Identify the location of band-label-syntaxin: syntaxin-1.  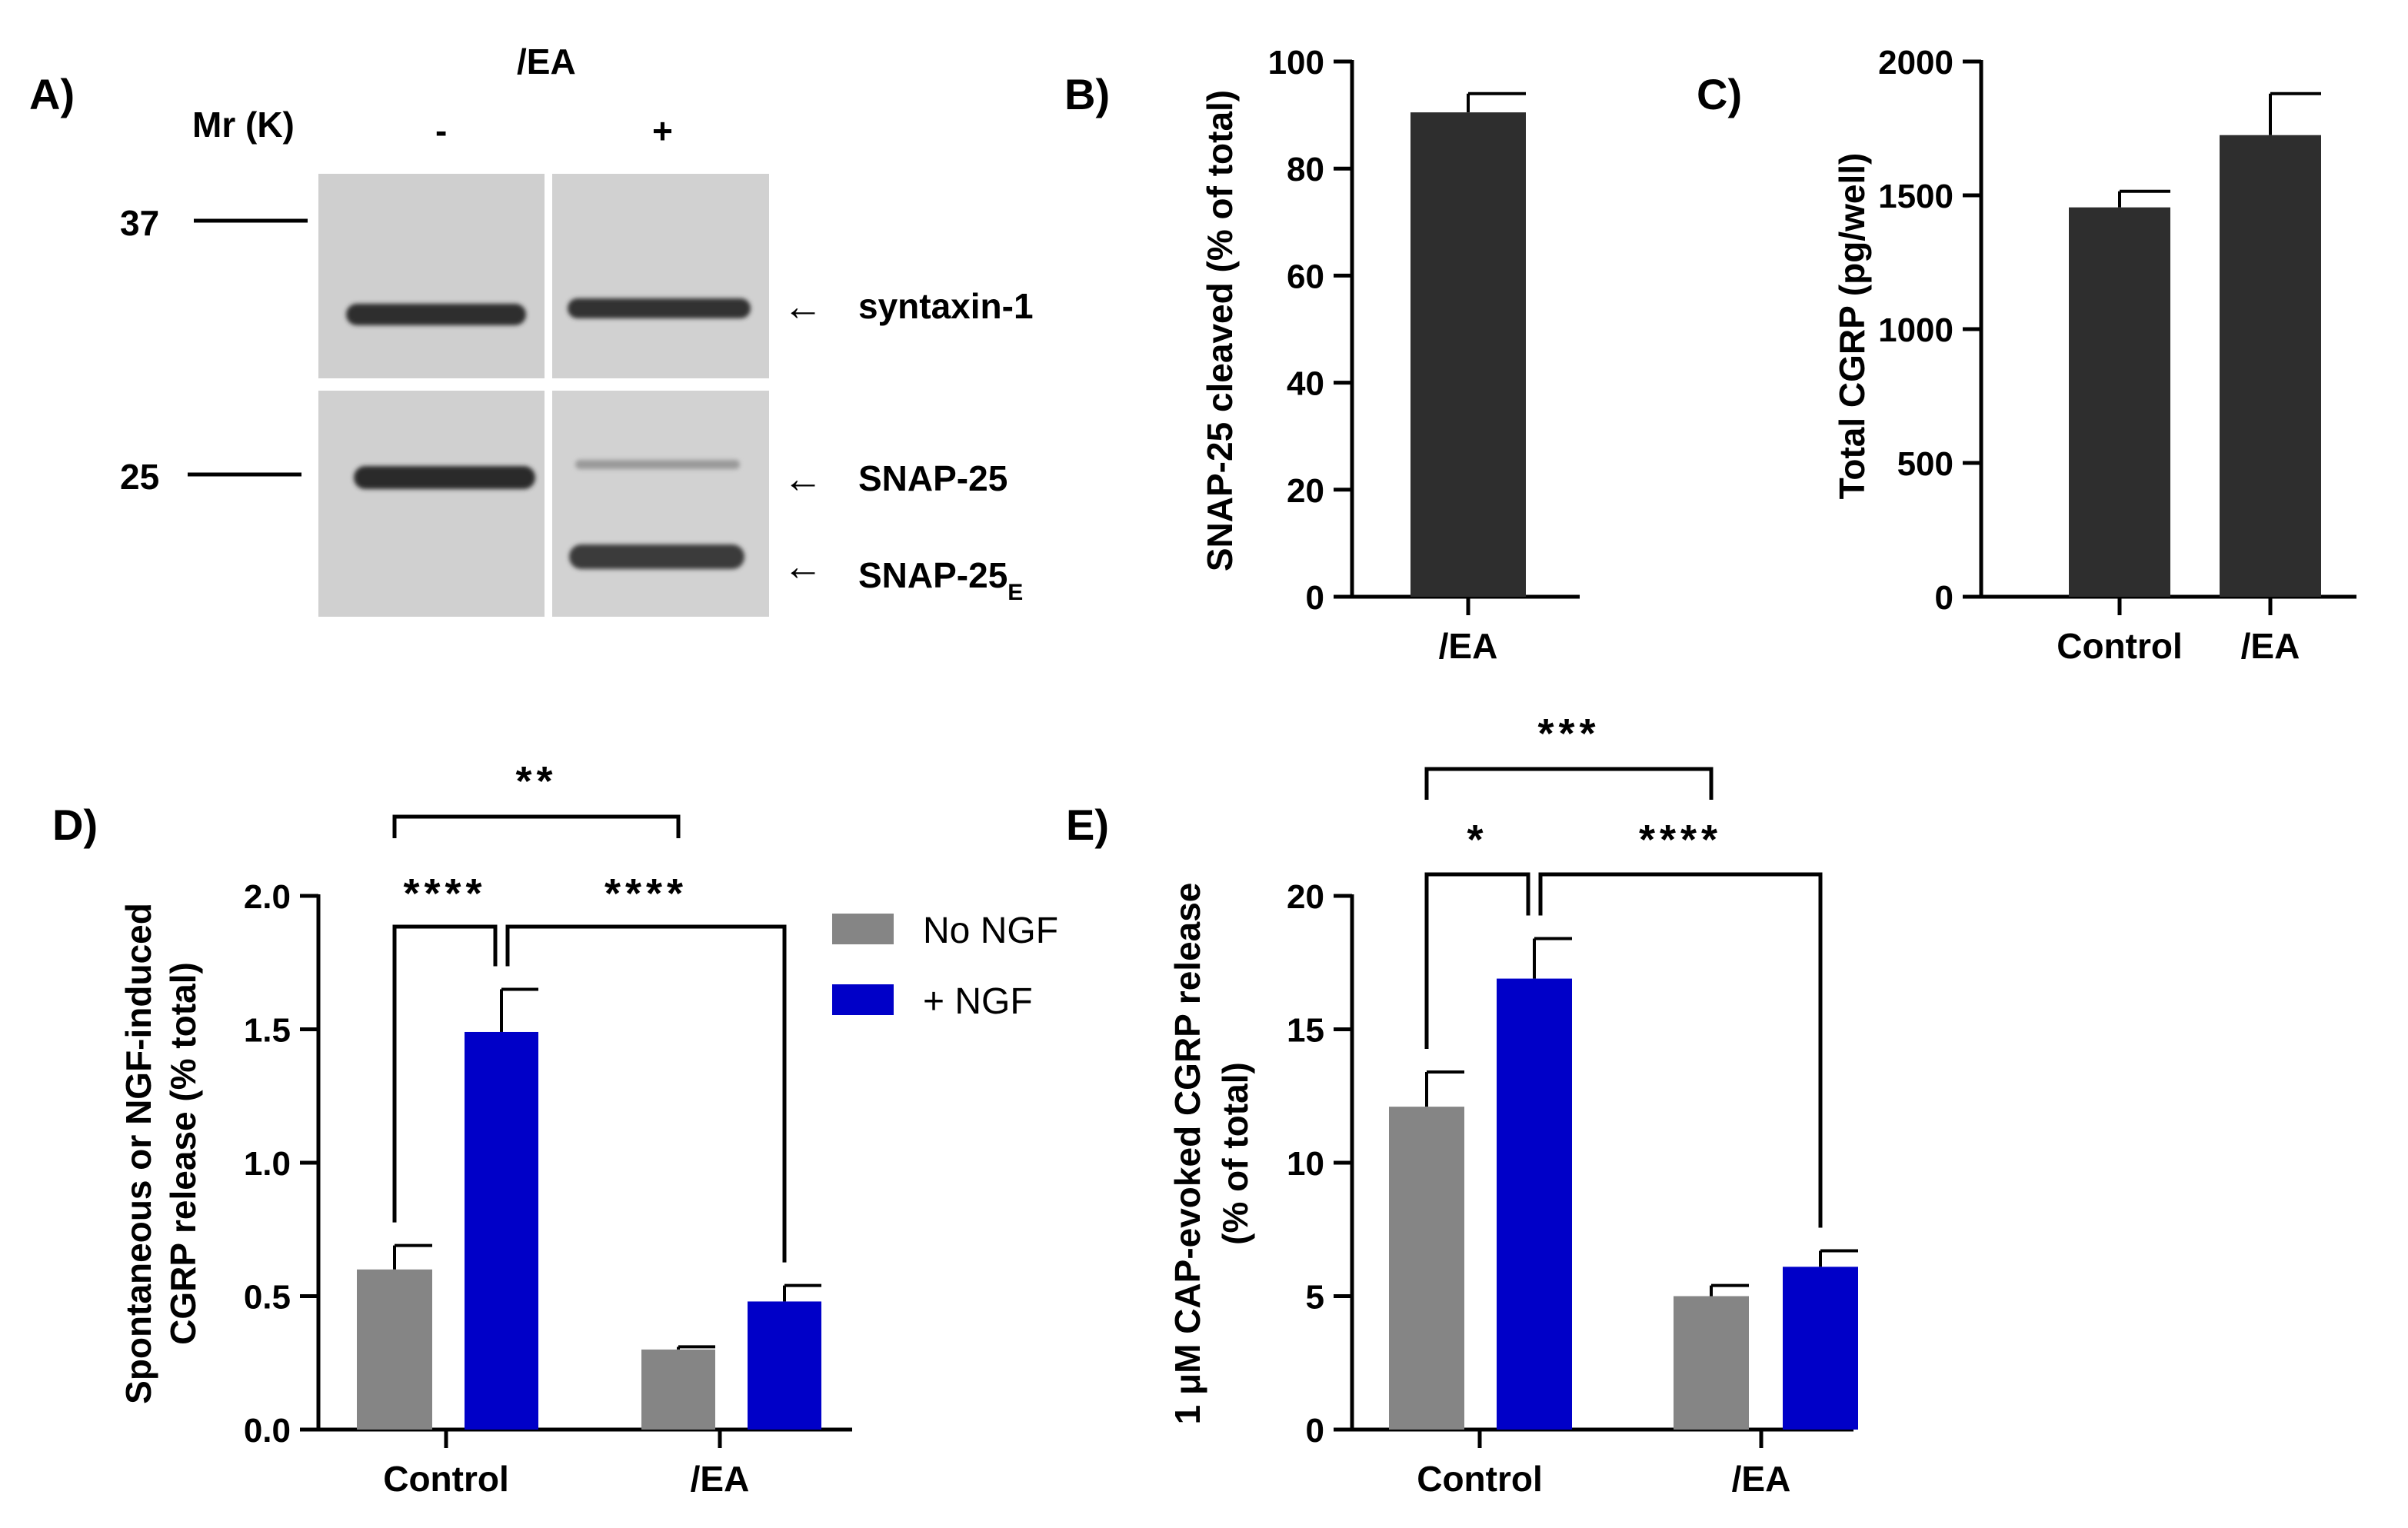
(946, 306).